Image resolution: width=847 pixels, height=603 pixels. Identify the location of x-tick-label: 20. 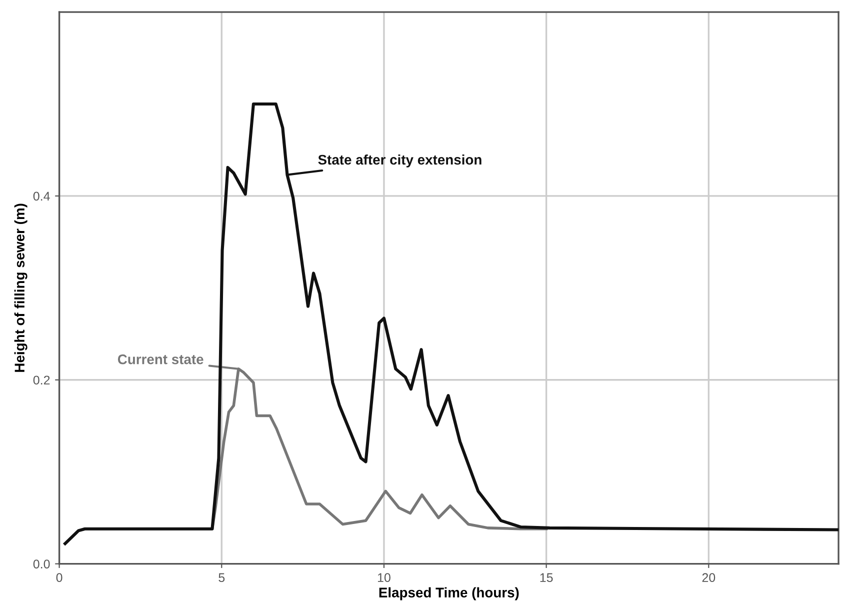
(709, 577).